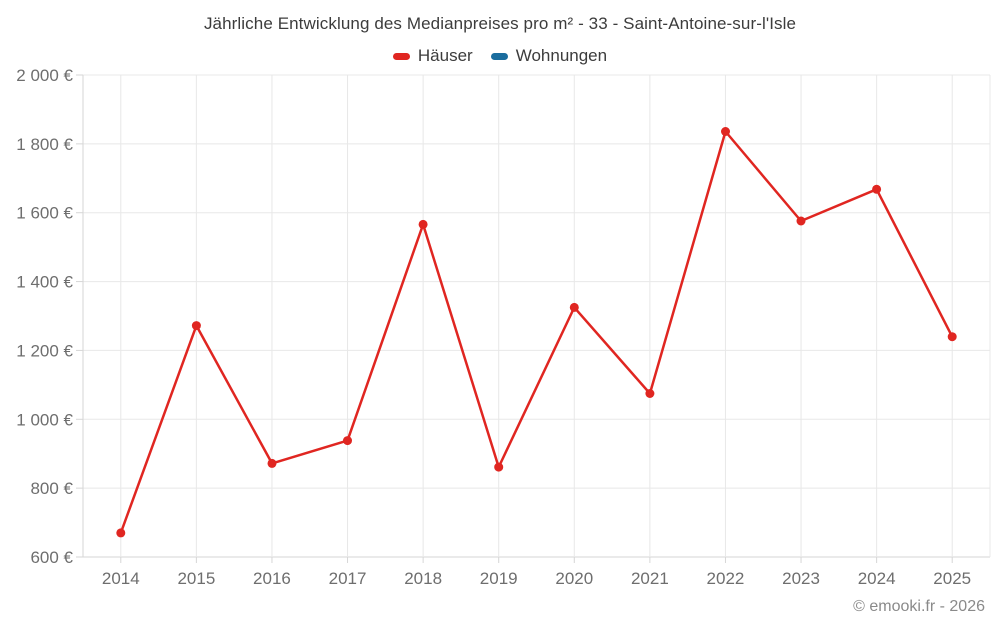 This screenshot has height=625, width=1000. I want to click on data-point-häuser-2019, so click(499, 467).